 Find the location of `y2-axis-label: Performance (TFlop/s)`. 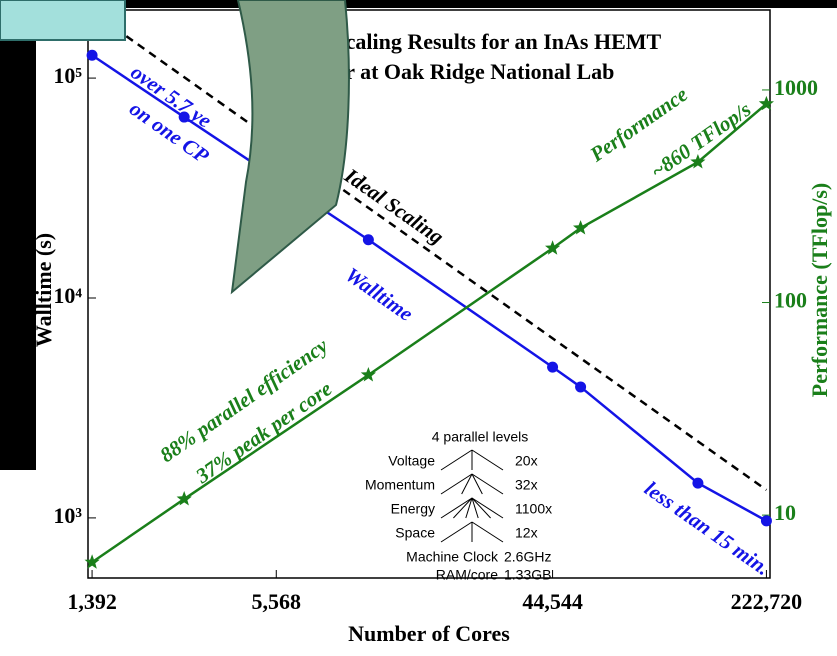

y2-axis-label: Performance (TFlop/s) is located at coordinates (819, 290).